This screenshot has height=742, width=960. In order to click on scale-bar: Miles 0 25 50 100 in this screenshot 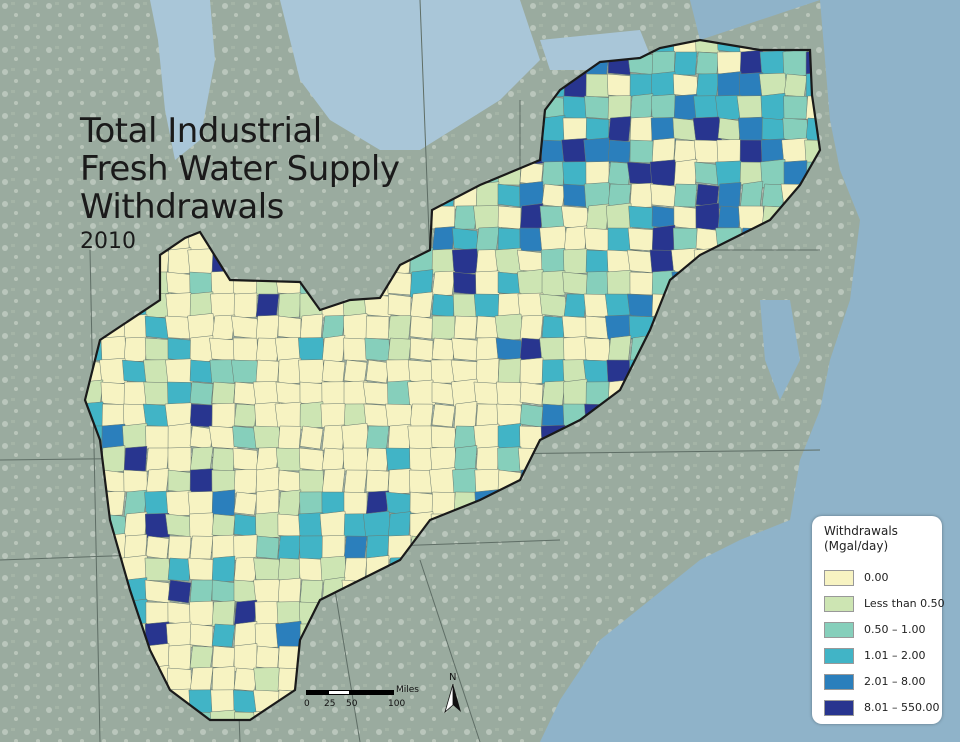, I will do `click(370, 700)`.